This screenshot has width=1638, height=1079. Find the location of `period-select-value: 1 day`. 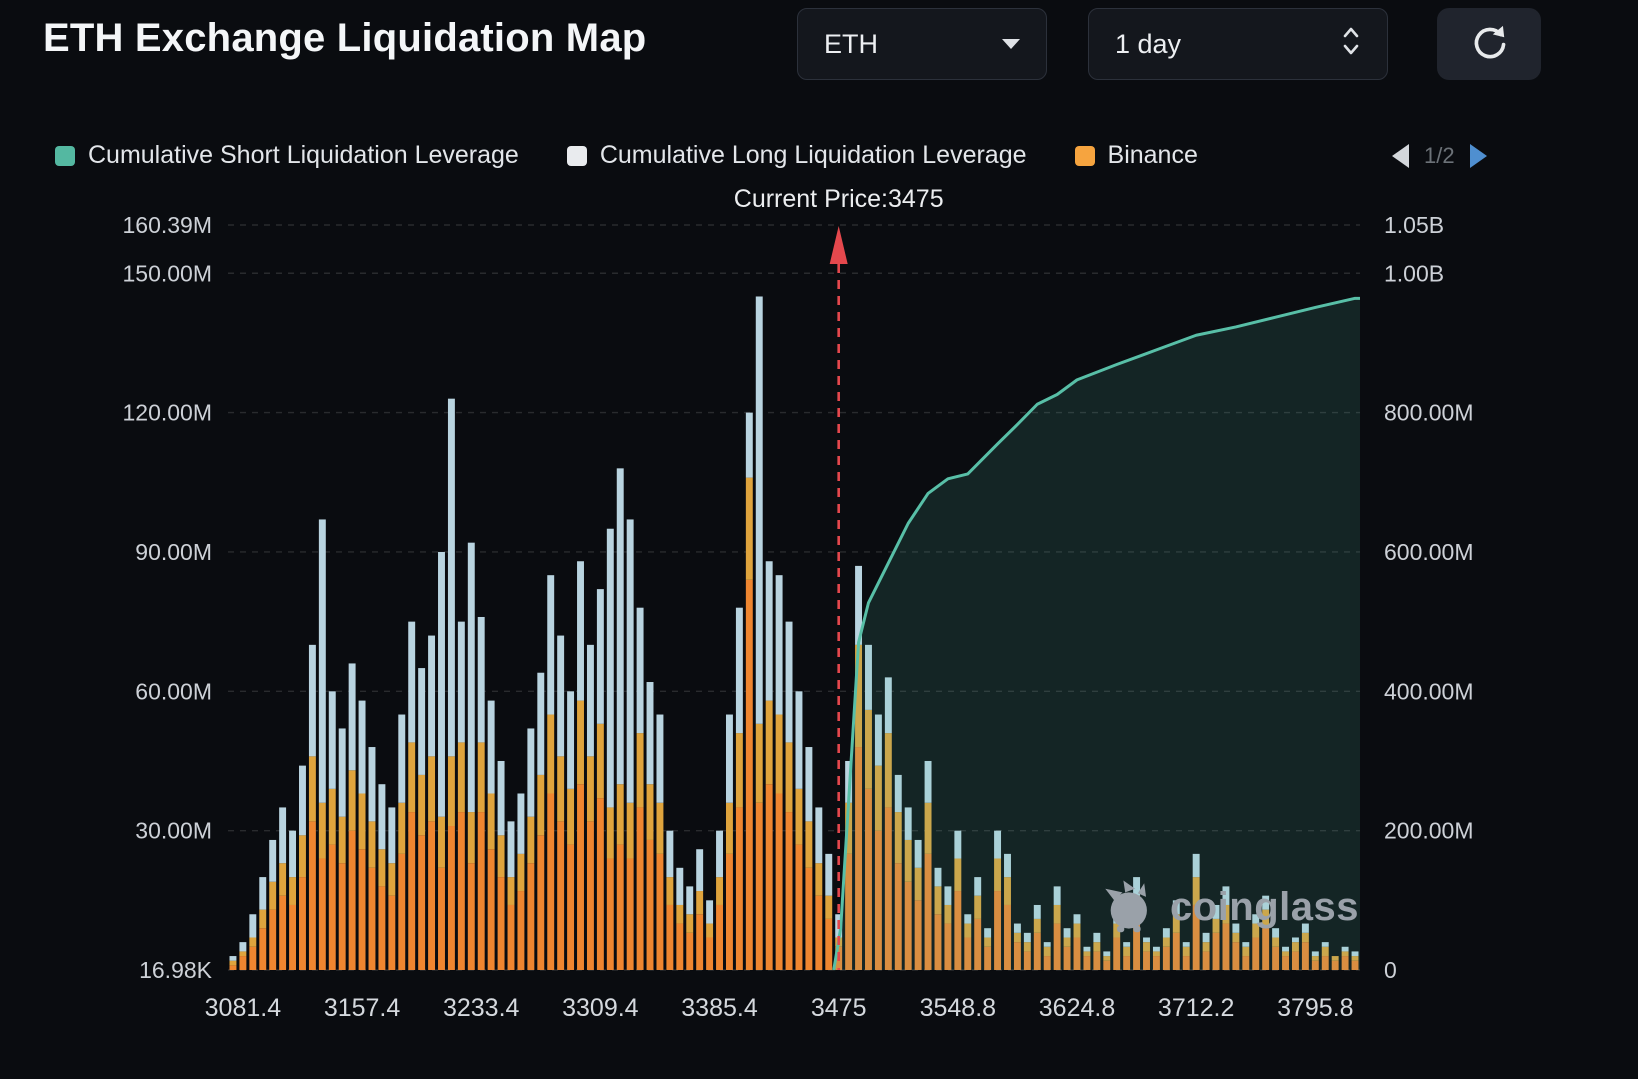

period-select-value: 1 day is located at coordinates (1148, 43).